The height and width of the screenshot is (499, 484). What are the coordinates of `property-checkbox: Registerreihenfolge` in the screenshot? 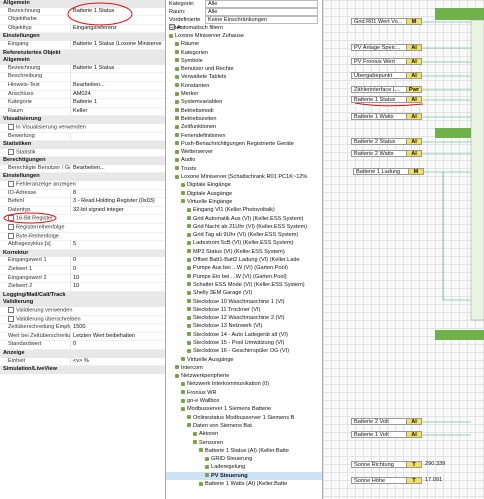 It's located at (79, 228).